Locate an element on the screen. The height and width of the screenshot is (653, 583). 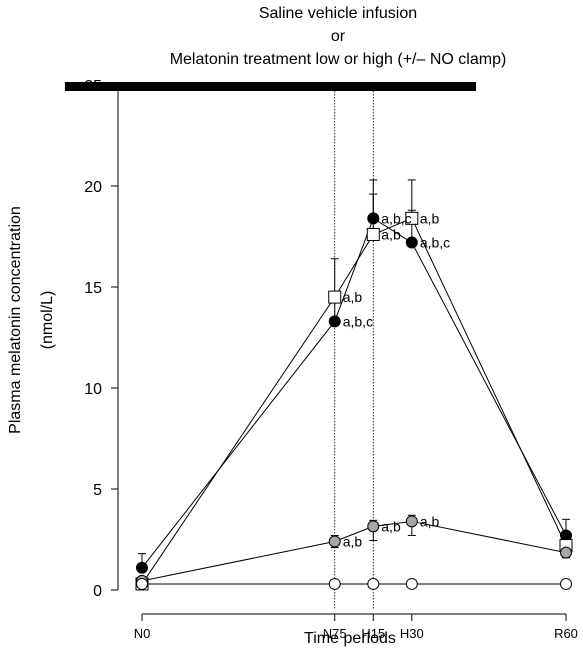
series-3-line is located at coordinates (354, 551).